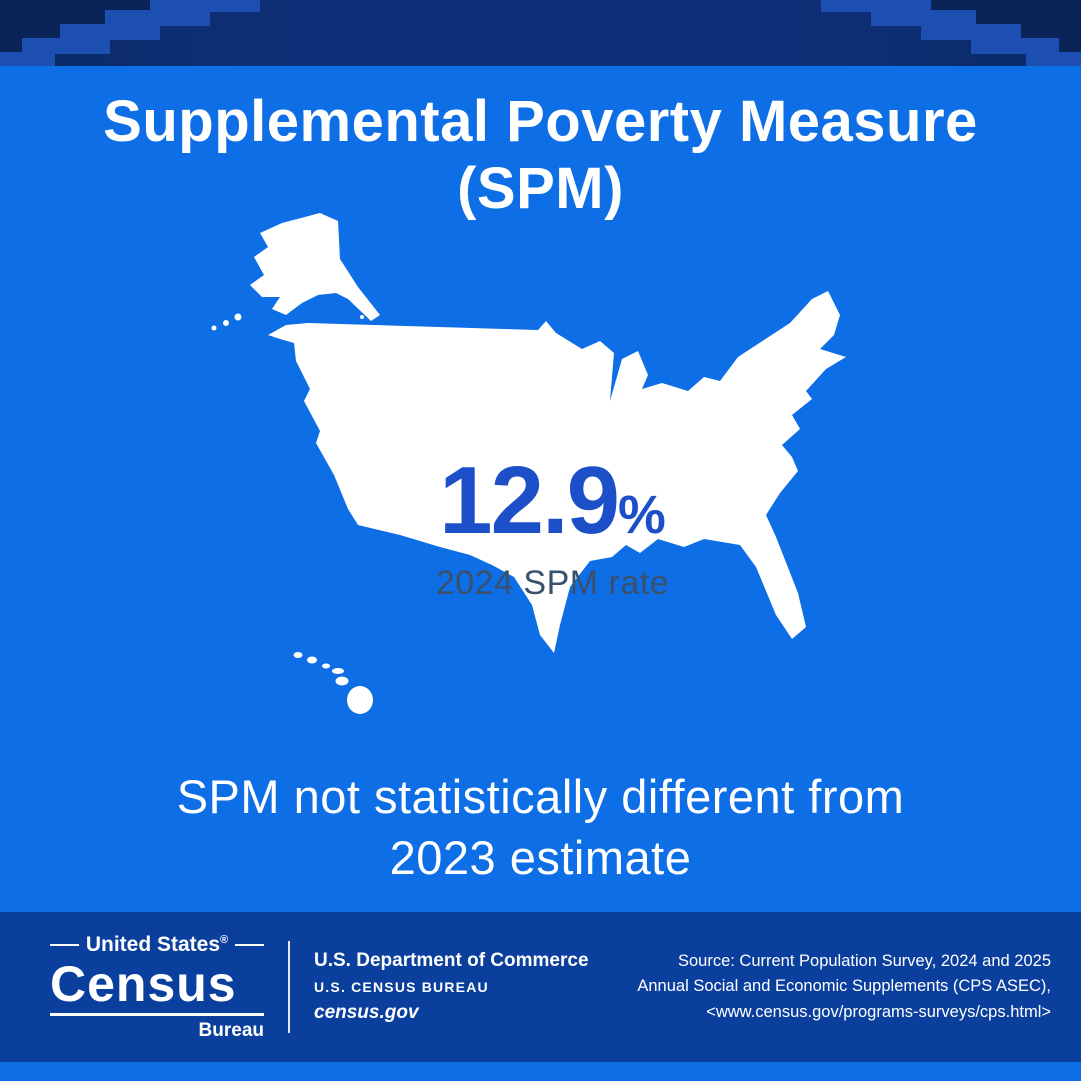 This screenshot has width=1081, height=1081. Describe the element at coordinates (64, 944) in the screenshot. I see `logo-left-rule` at that location.